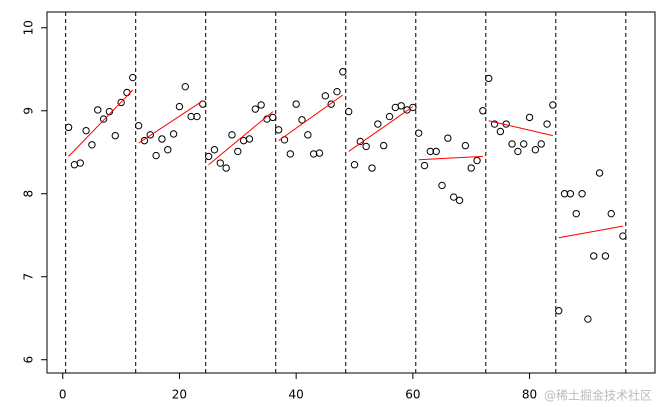 This screenshot has width=664, height=407. Describe the element at coordinates (29, 194) in the screenshot. I see `y-tick-label: 8` at that location.